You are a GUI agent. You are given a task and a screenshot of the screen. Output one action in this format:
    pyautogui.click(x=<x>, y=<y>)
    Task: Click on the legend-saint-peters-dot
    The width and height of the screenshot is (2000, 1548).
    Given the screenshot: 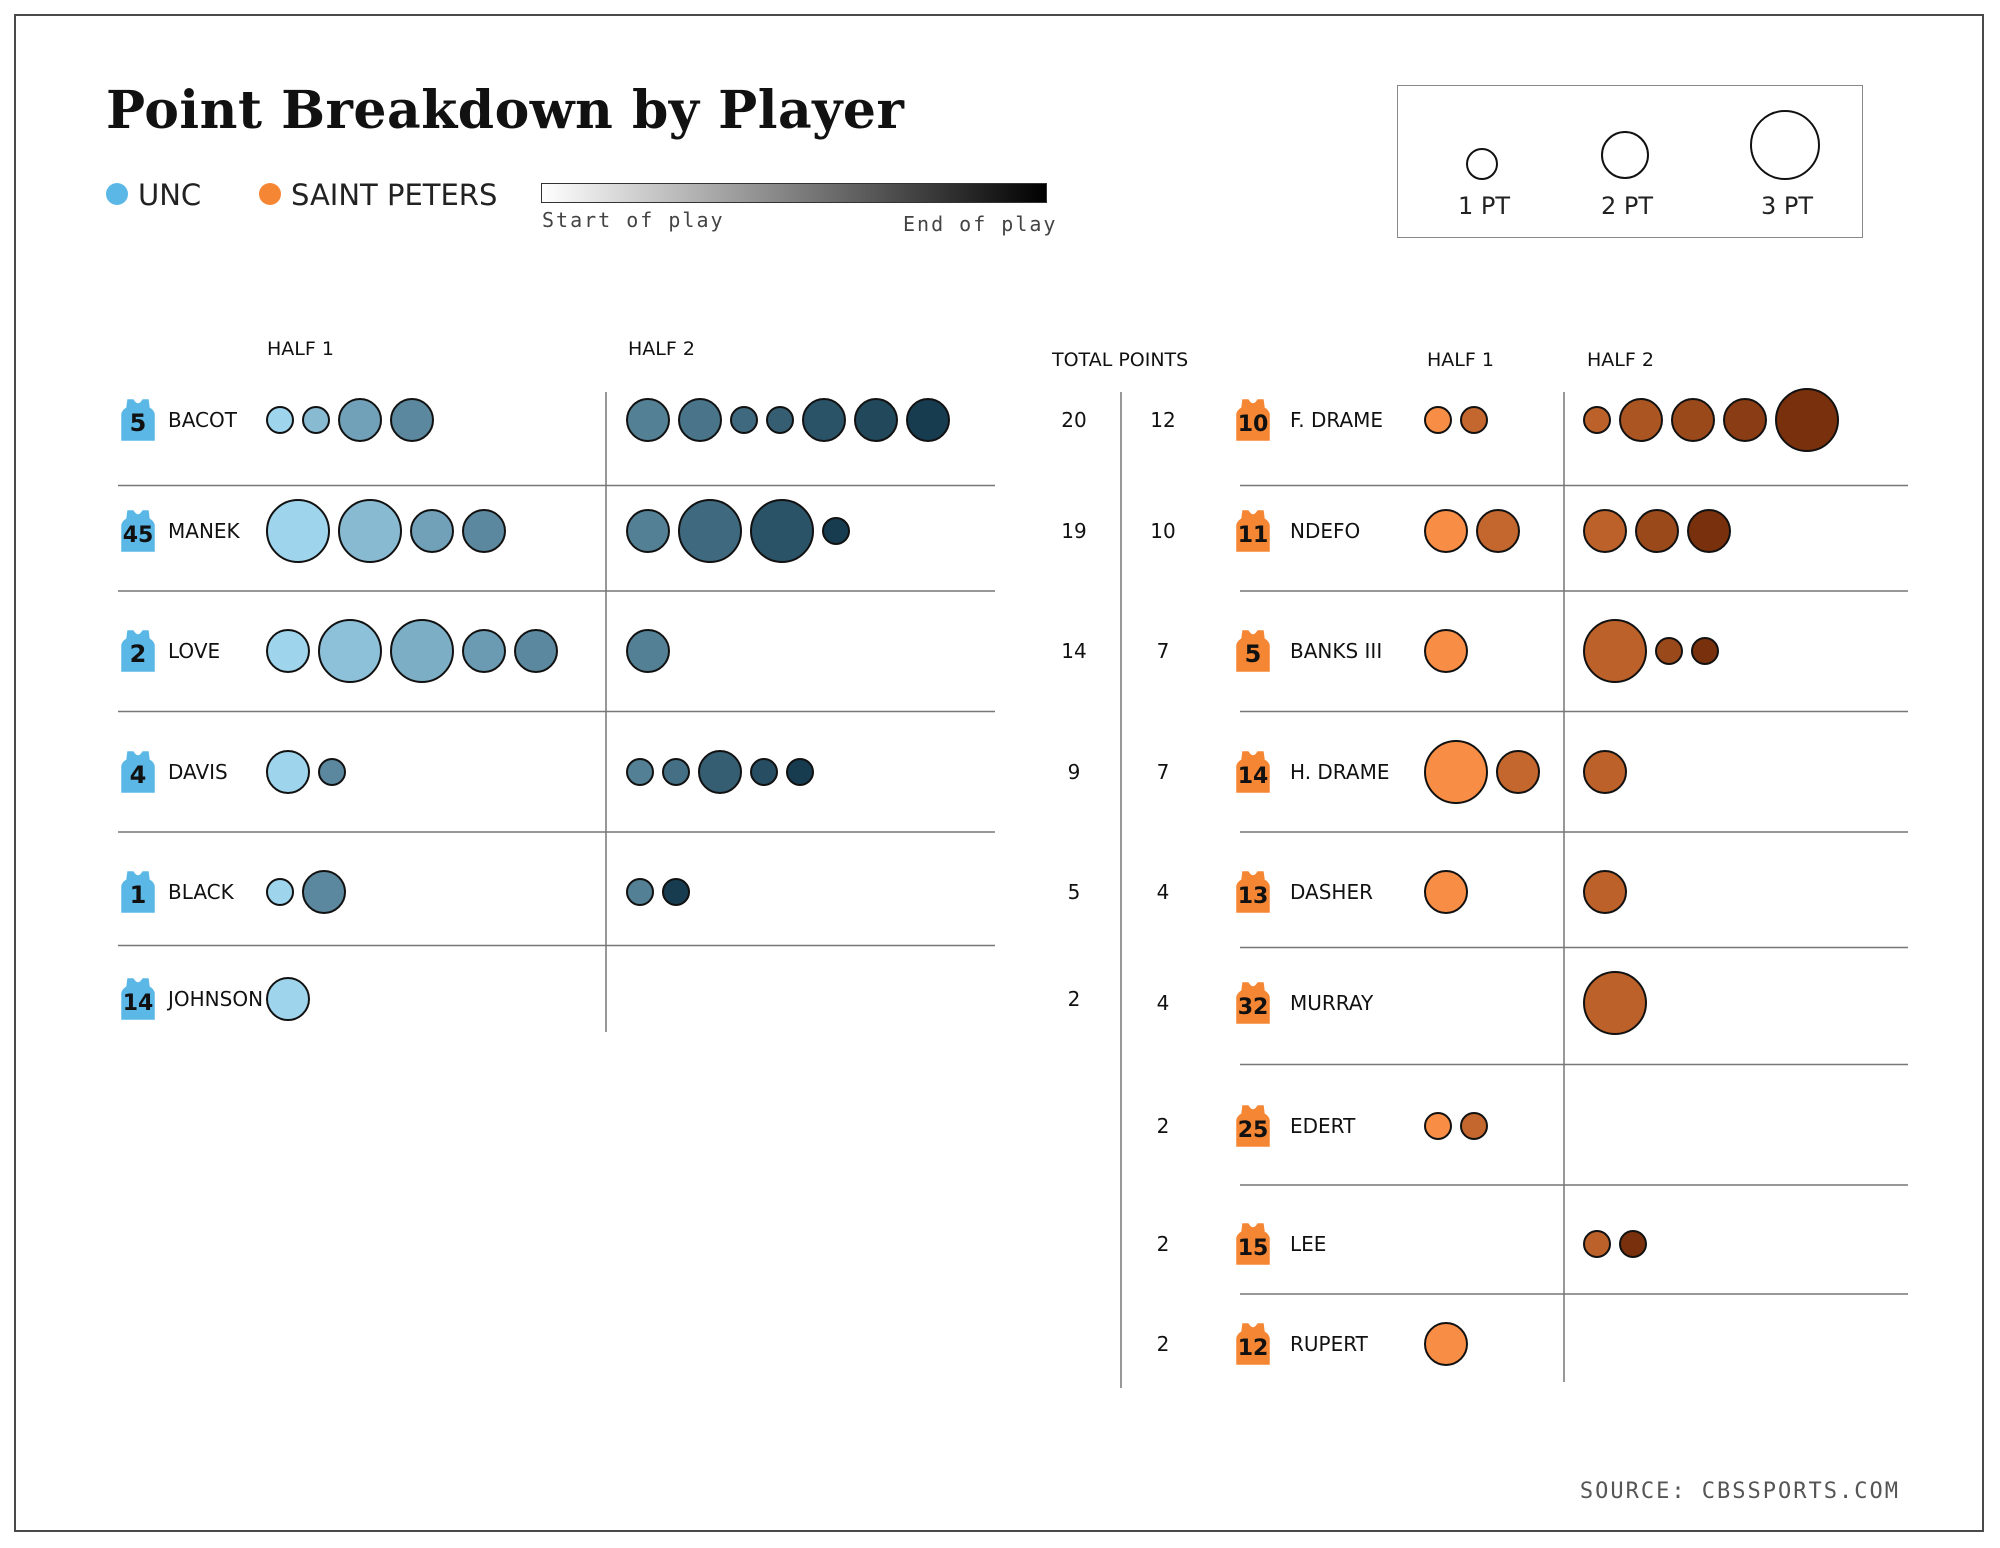 What is the action you would take?
    pyautogui.click(x=270, y=194)
    